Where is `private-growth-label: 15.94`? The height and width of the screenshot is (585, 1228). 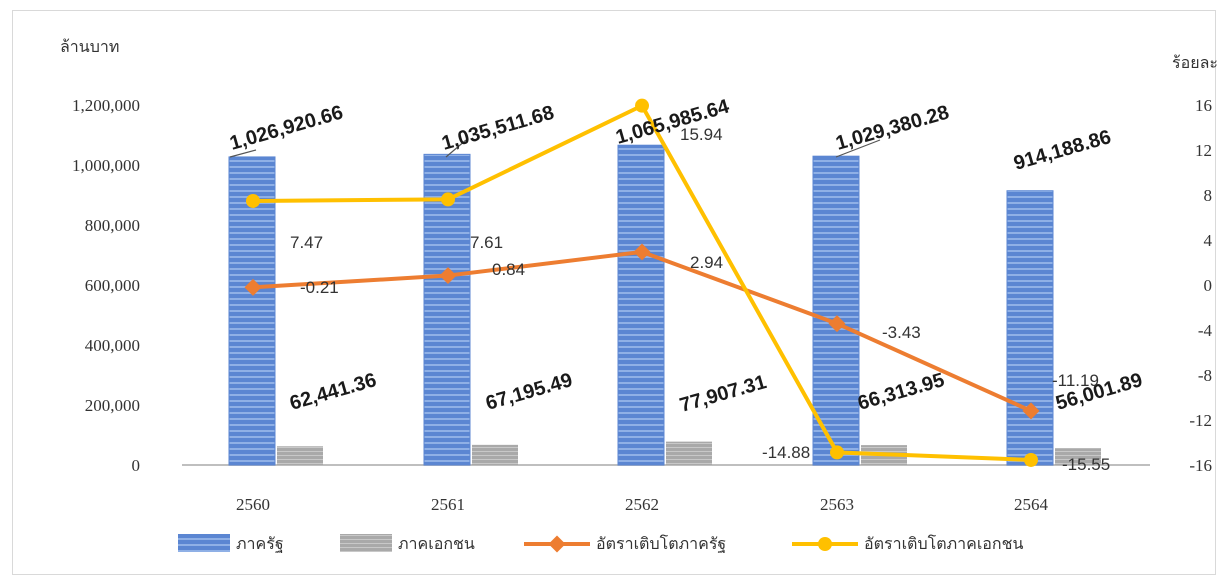 private-growth-label: 15.94 is located at coordinates (701, 134).